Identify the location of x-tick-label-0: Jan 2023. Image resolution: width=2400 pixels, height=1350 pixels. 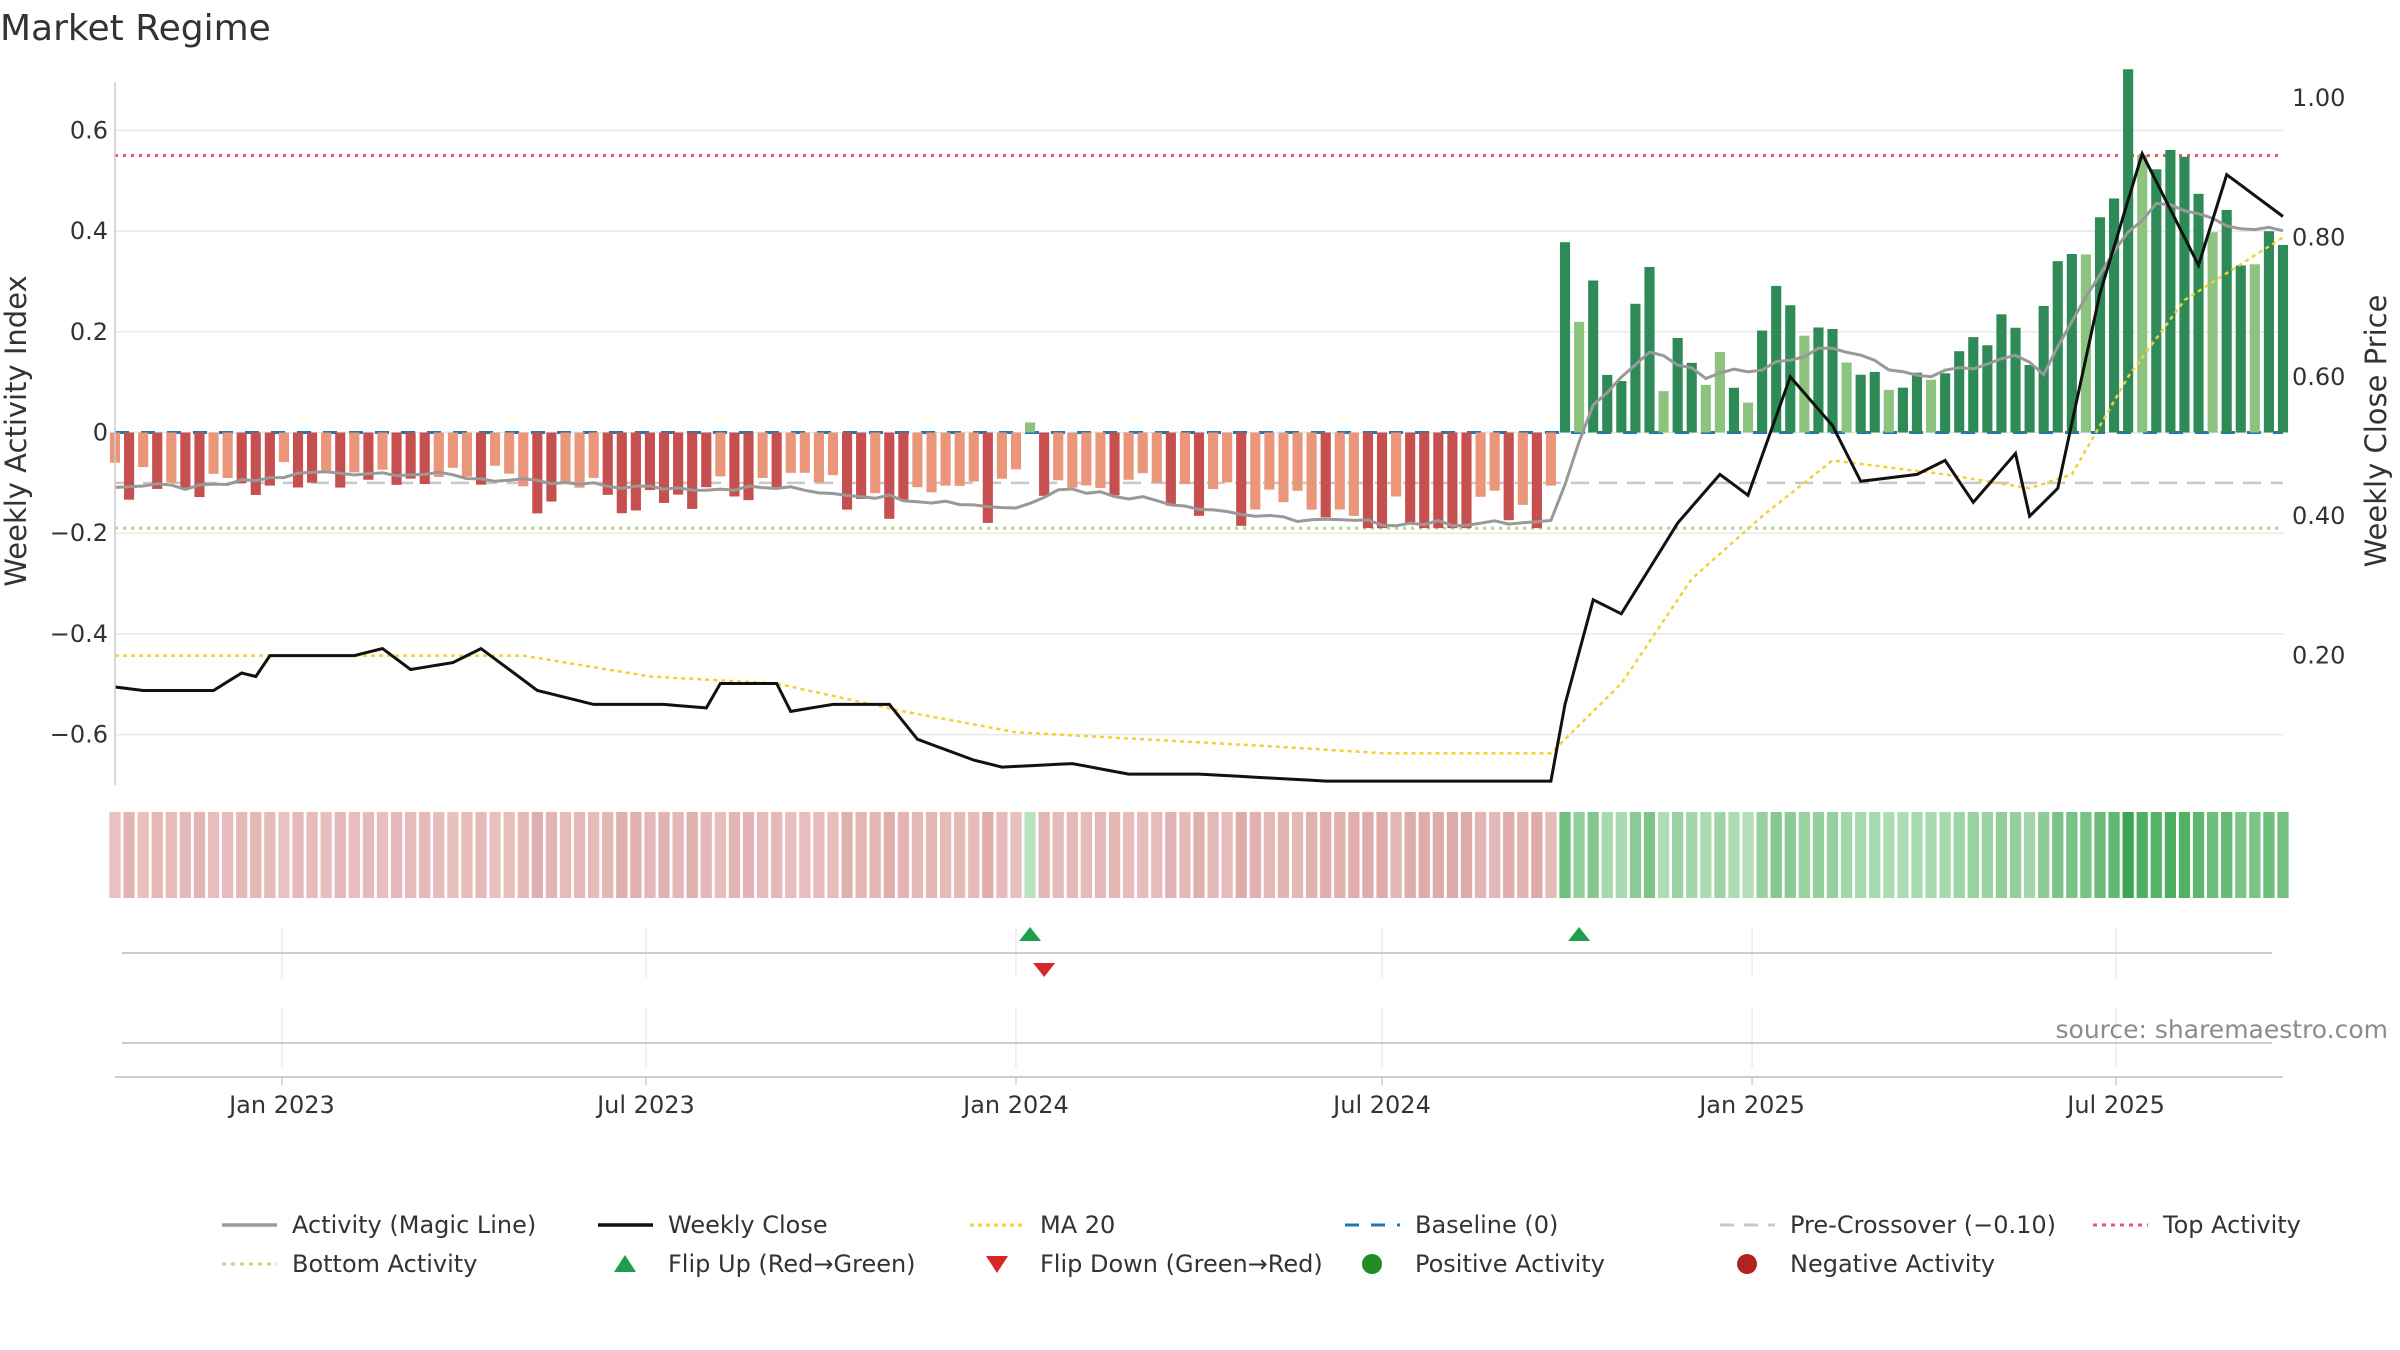
(281, 1105).